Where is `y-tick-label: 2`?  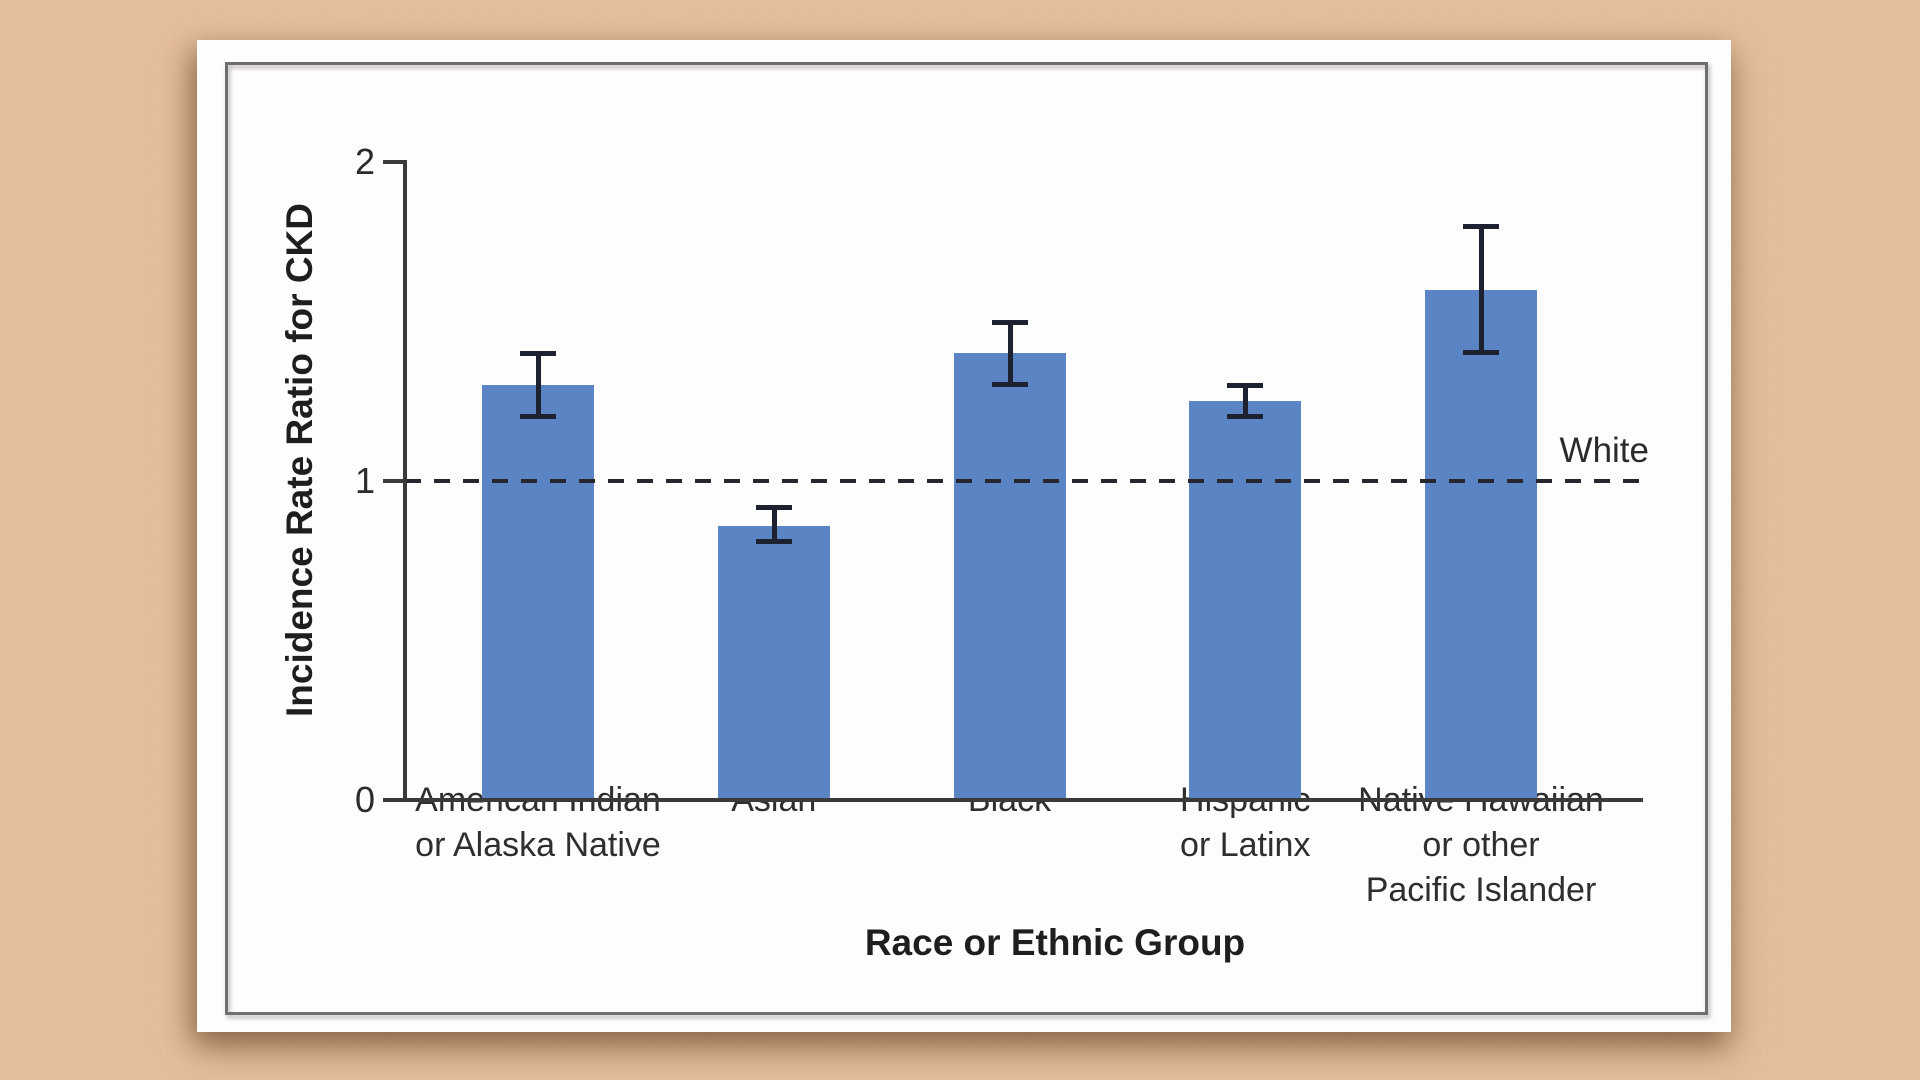
y-tick-label: 2 is located at coordinates (364, 161).